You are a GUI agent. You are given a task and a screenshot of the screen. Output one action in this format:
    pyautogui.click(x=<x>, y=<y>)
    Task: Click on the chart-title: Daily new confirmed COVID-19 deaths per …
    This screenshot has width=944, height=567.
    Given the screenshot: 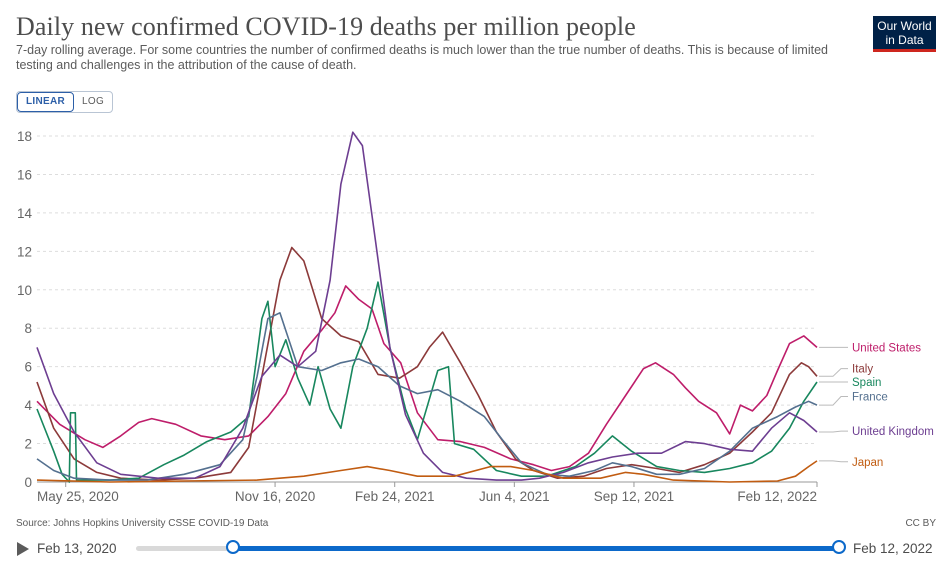 What is the action you would take?
    pyautogui.click(x=326, y=26)
    